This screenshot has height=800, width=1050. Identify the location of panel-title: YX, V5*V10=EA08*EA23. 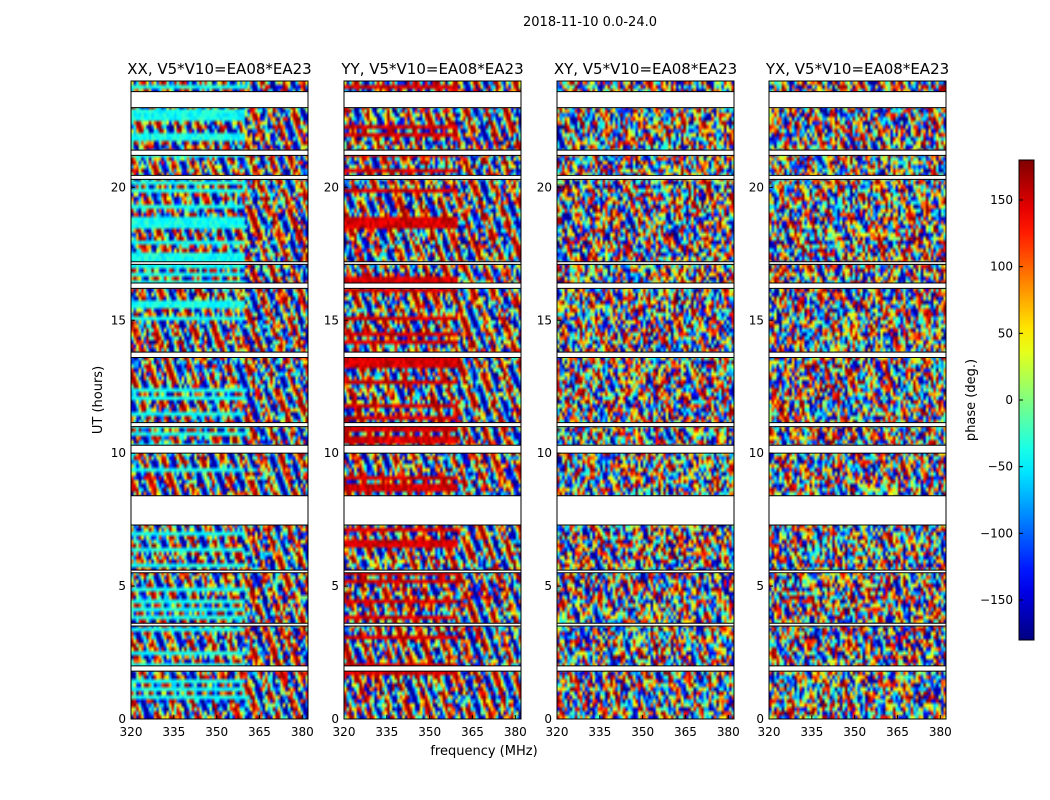
(857, 69).